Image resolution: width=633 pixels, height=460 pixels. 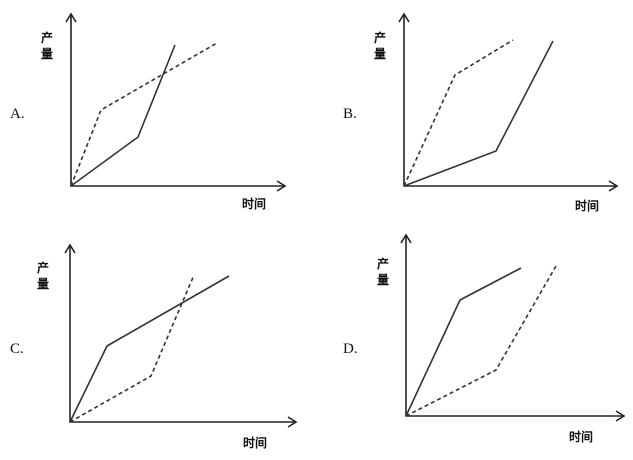 What do you see at coordinates (17, 114) in the screenshot?
I see `option-label: A.` at bounding box center [17, 114].